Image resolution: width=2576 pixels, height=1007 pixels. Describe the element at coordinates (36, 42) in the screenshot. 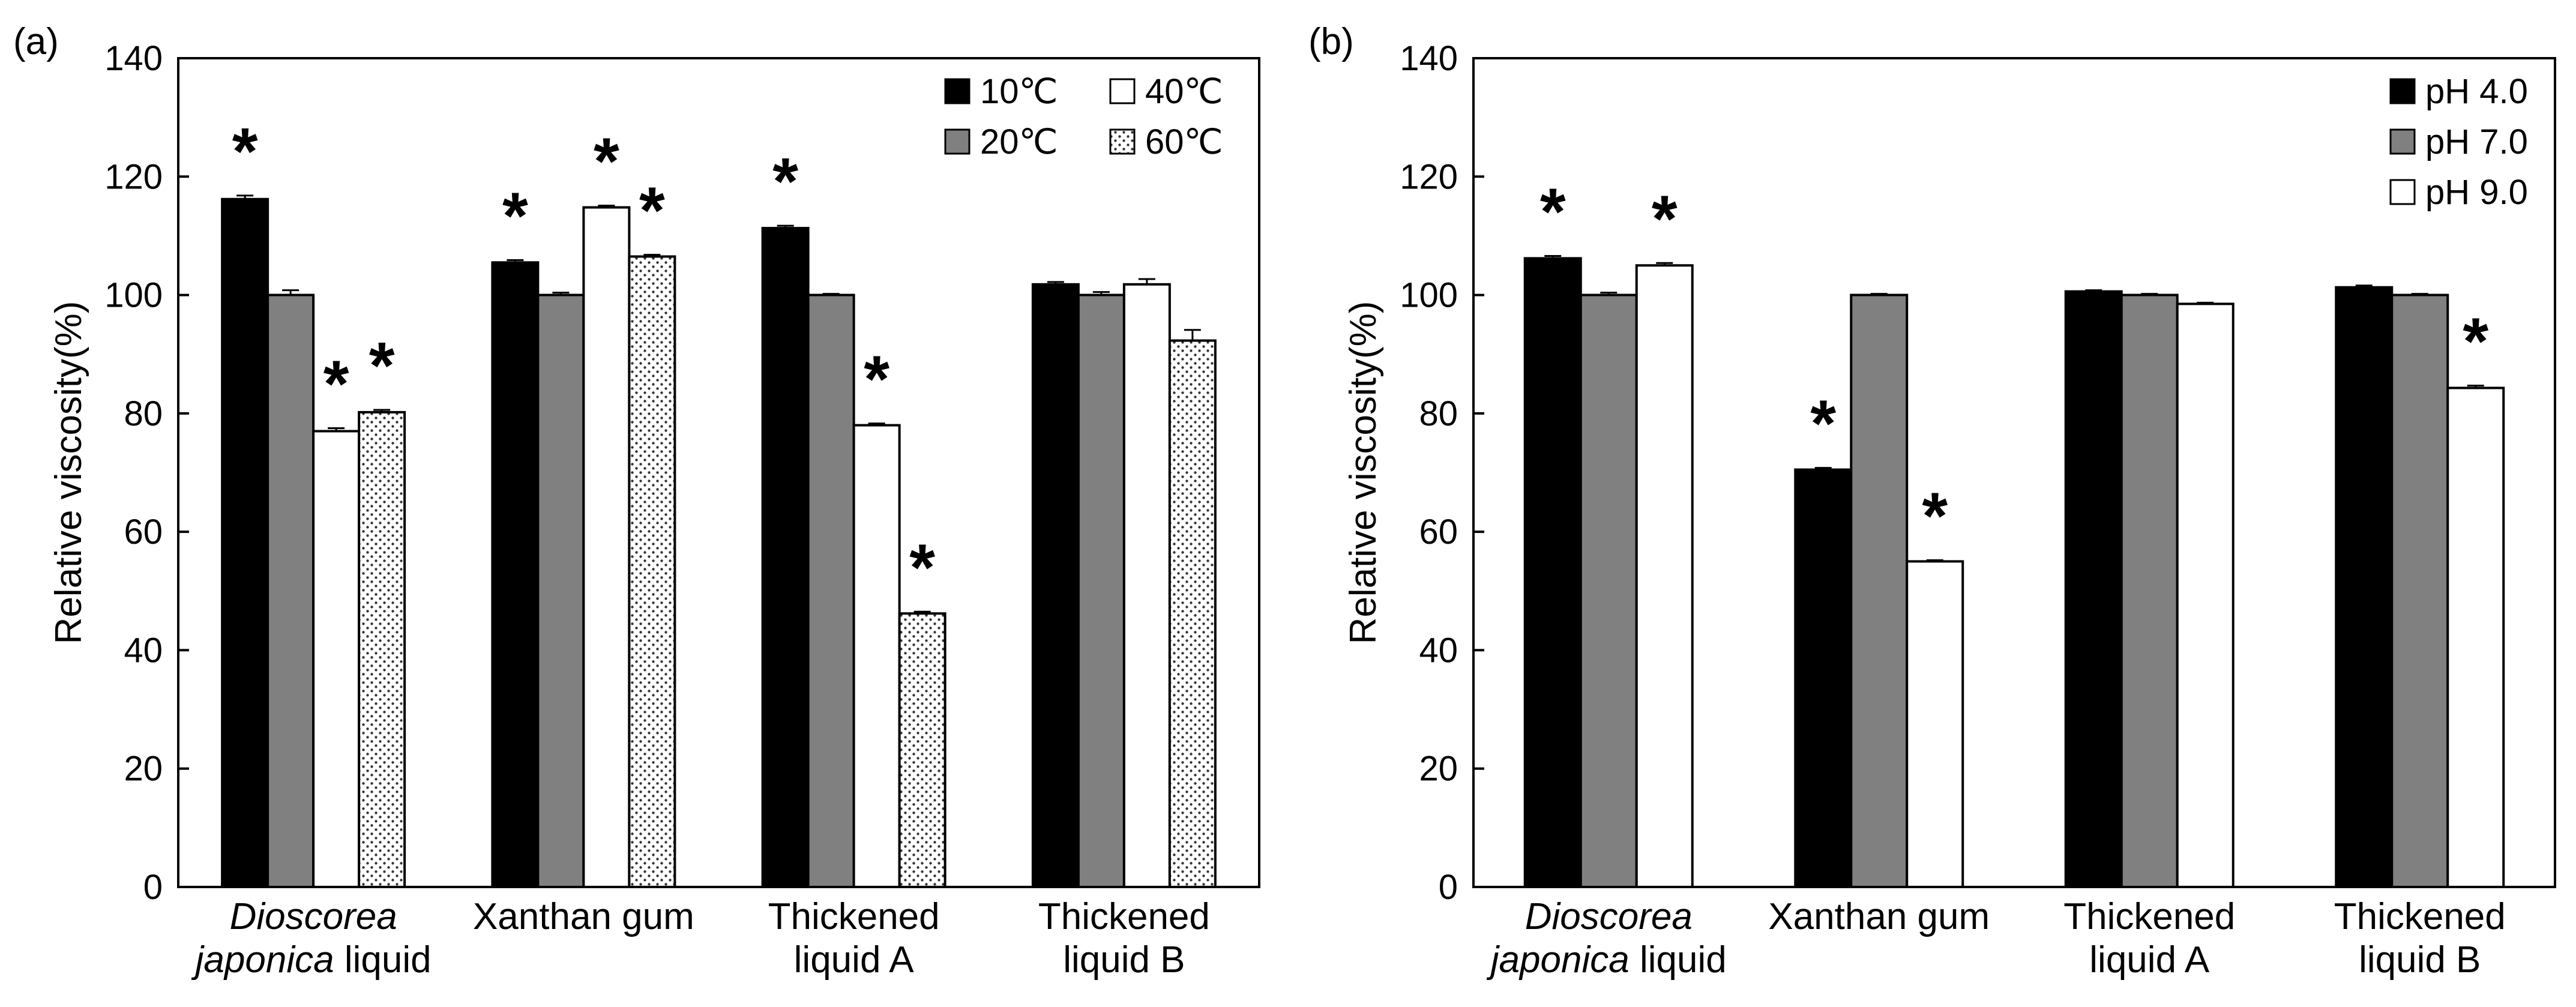

I see `panel-label: (a)` at that location.